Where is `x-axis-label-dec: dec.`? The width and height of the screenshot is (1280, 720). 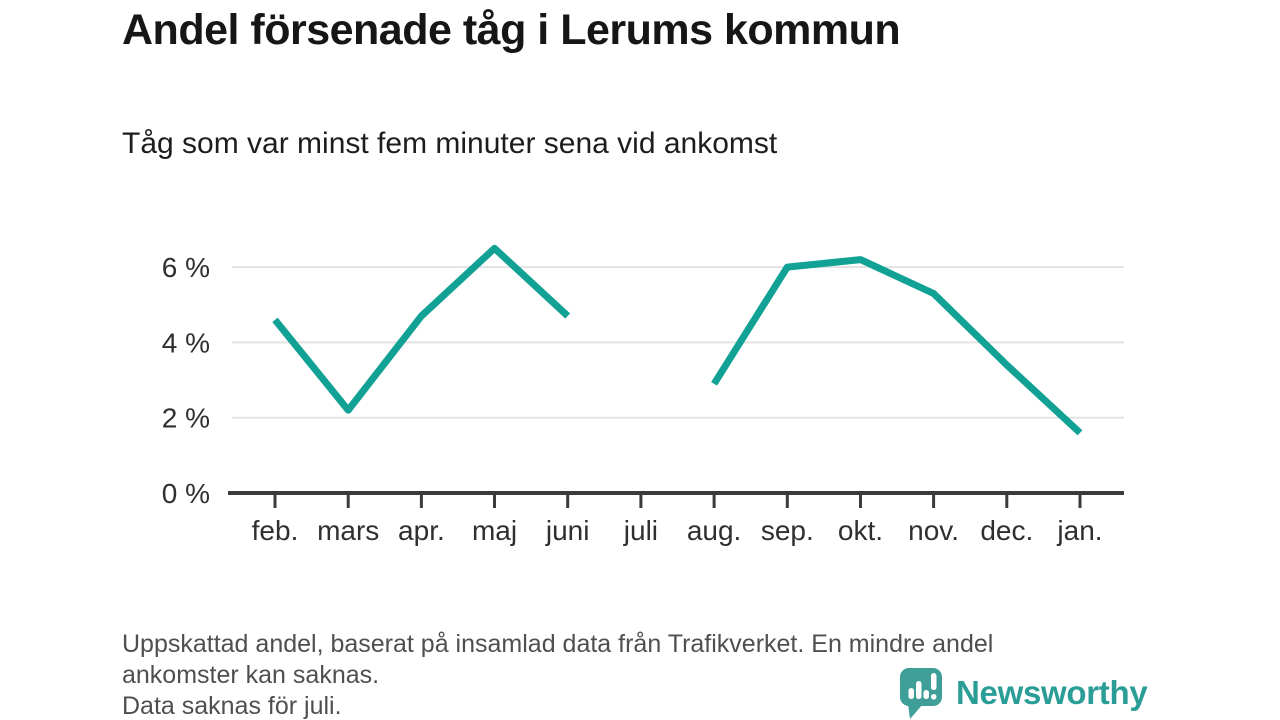 x-axis-label-dec: dec. is located at coordinates (1006, 530).